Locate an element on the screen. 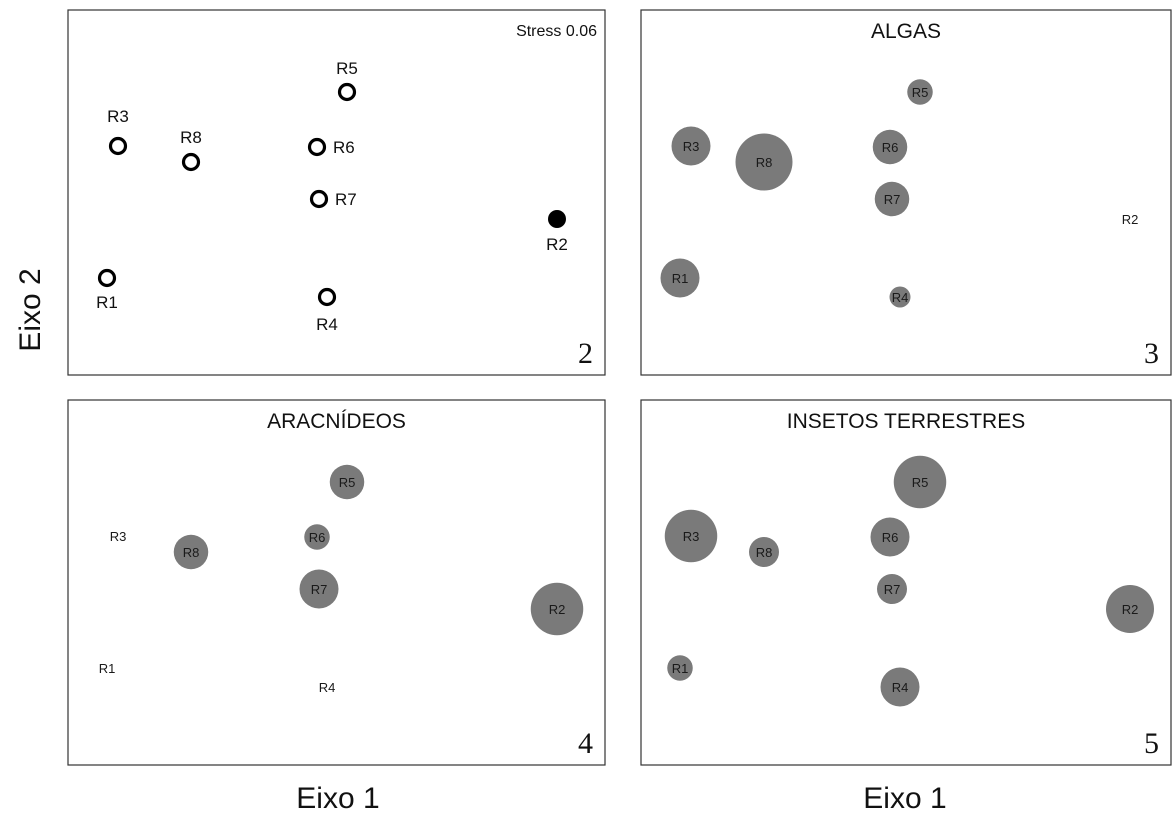 The height and width of the screenshot is (820, 1172). point-label: R2 is located at coordinates (557, 244).